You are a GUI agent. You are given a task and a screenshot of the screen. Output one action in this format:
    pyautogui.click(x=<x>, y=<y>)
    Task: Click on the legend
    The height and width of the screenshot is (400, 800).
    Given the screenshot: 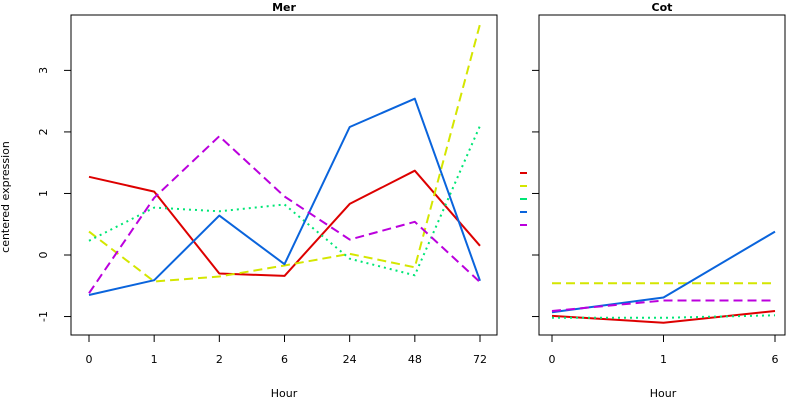 What is the action you would take?
    pyautogui.click(x=523, y=199)
    